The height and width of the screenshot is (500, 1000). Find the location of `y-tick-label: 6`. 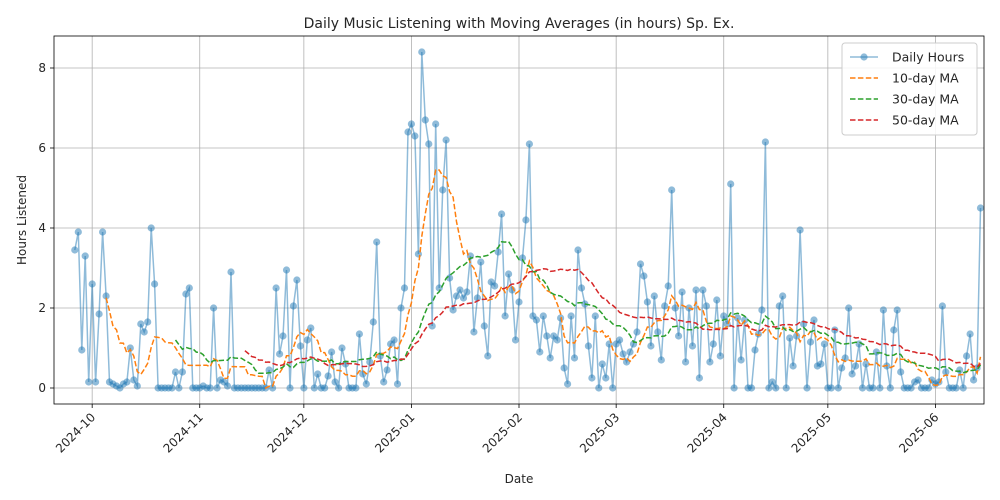

y-tick-label: 6 is located at coordinates (42, 148).